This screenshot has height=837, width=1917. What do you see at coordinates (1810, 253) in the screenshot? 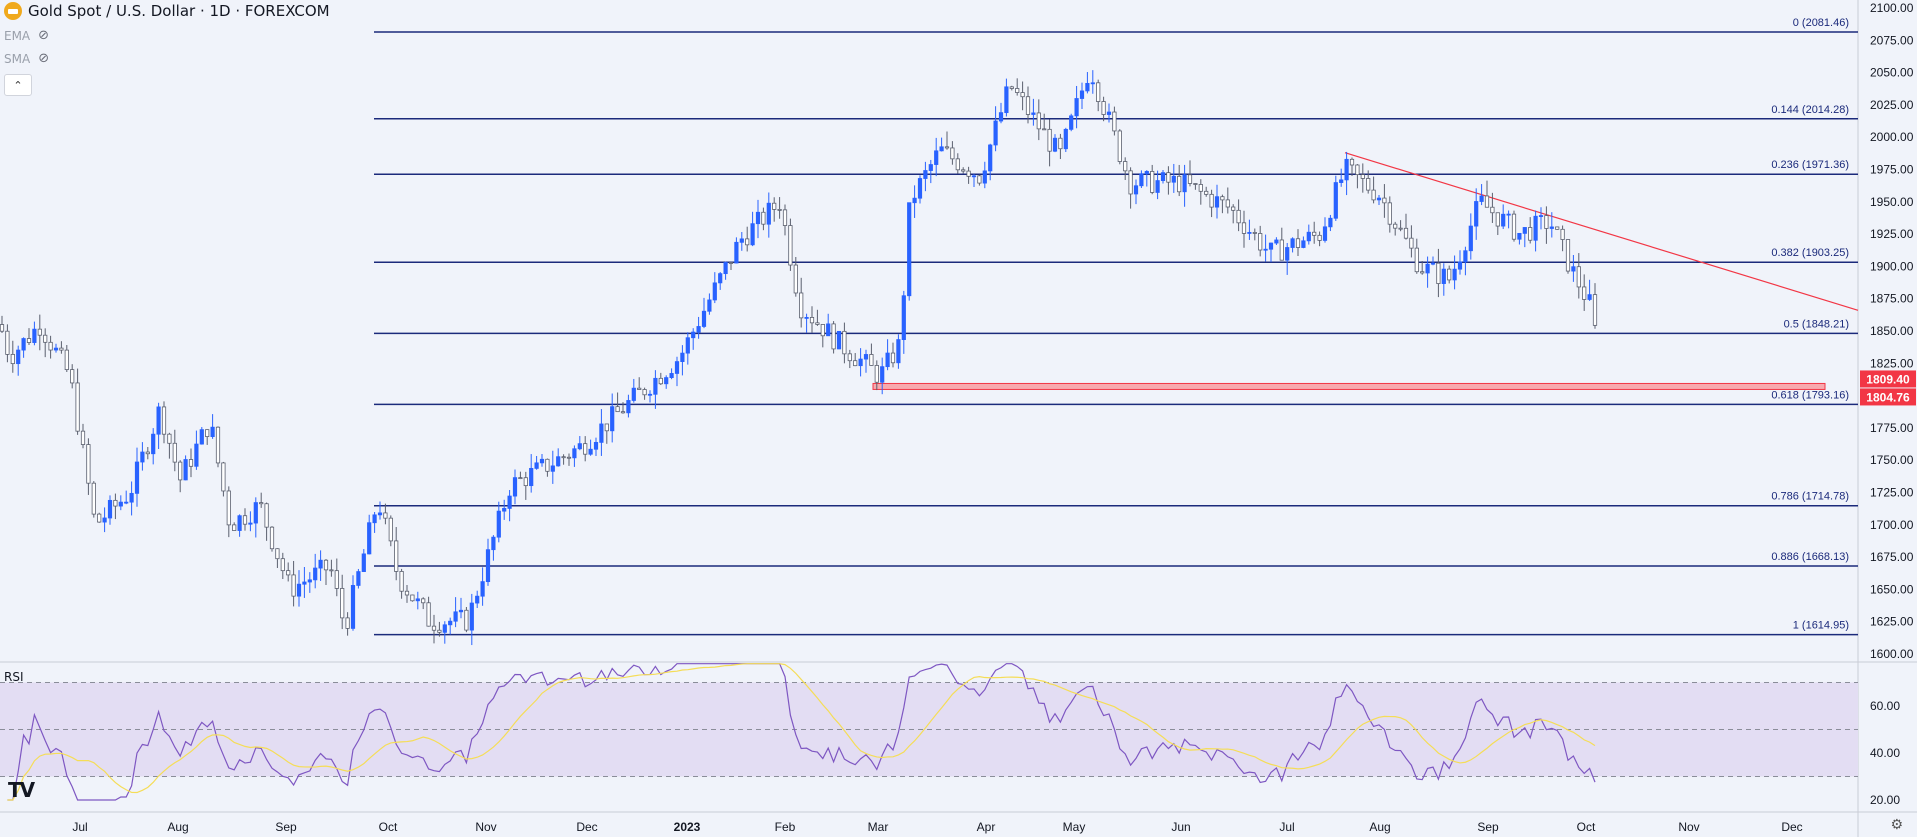
I see `fib-level-label: 0.382 (1903.25)` at bounding box center [1810, 253].